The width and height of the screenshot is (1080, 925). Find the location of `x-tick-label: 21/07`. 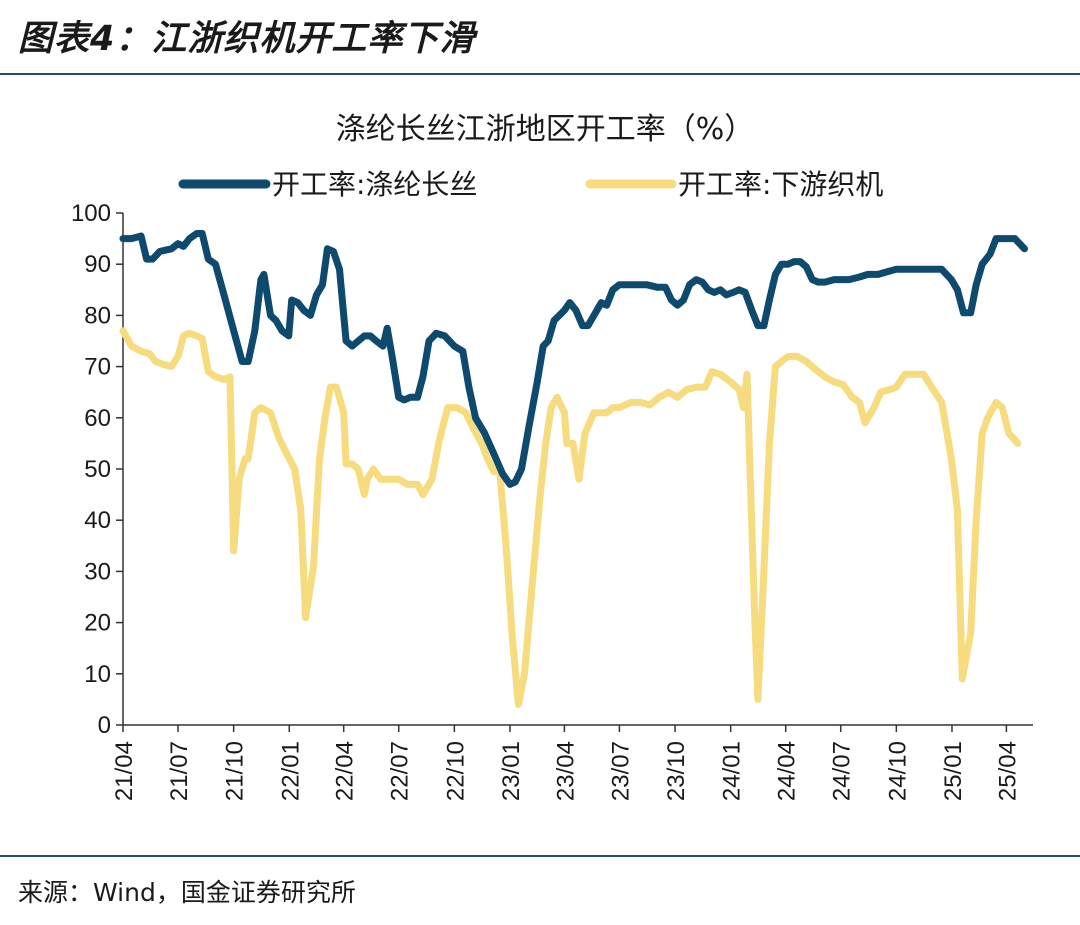

x-tick-label: 21/07 is located at coordinates (179, 771).